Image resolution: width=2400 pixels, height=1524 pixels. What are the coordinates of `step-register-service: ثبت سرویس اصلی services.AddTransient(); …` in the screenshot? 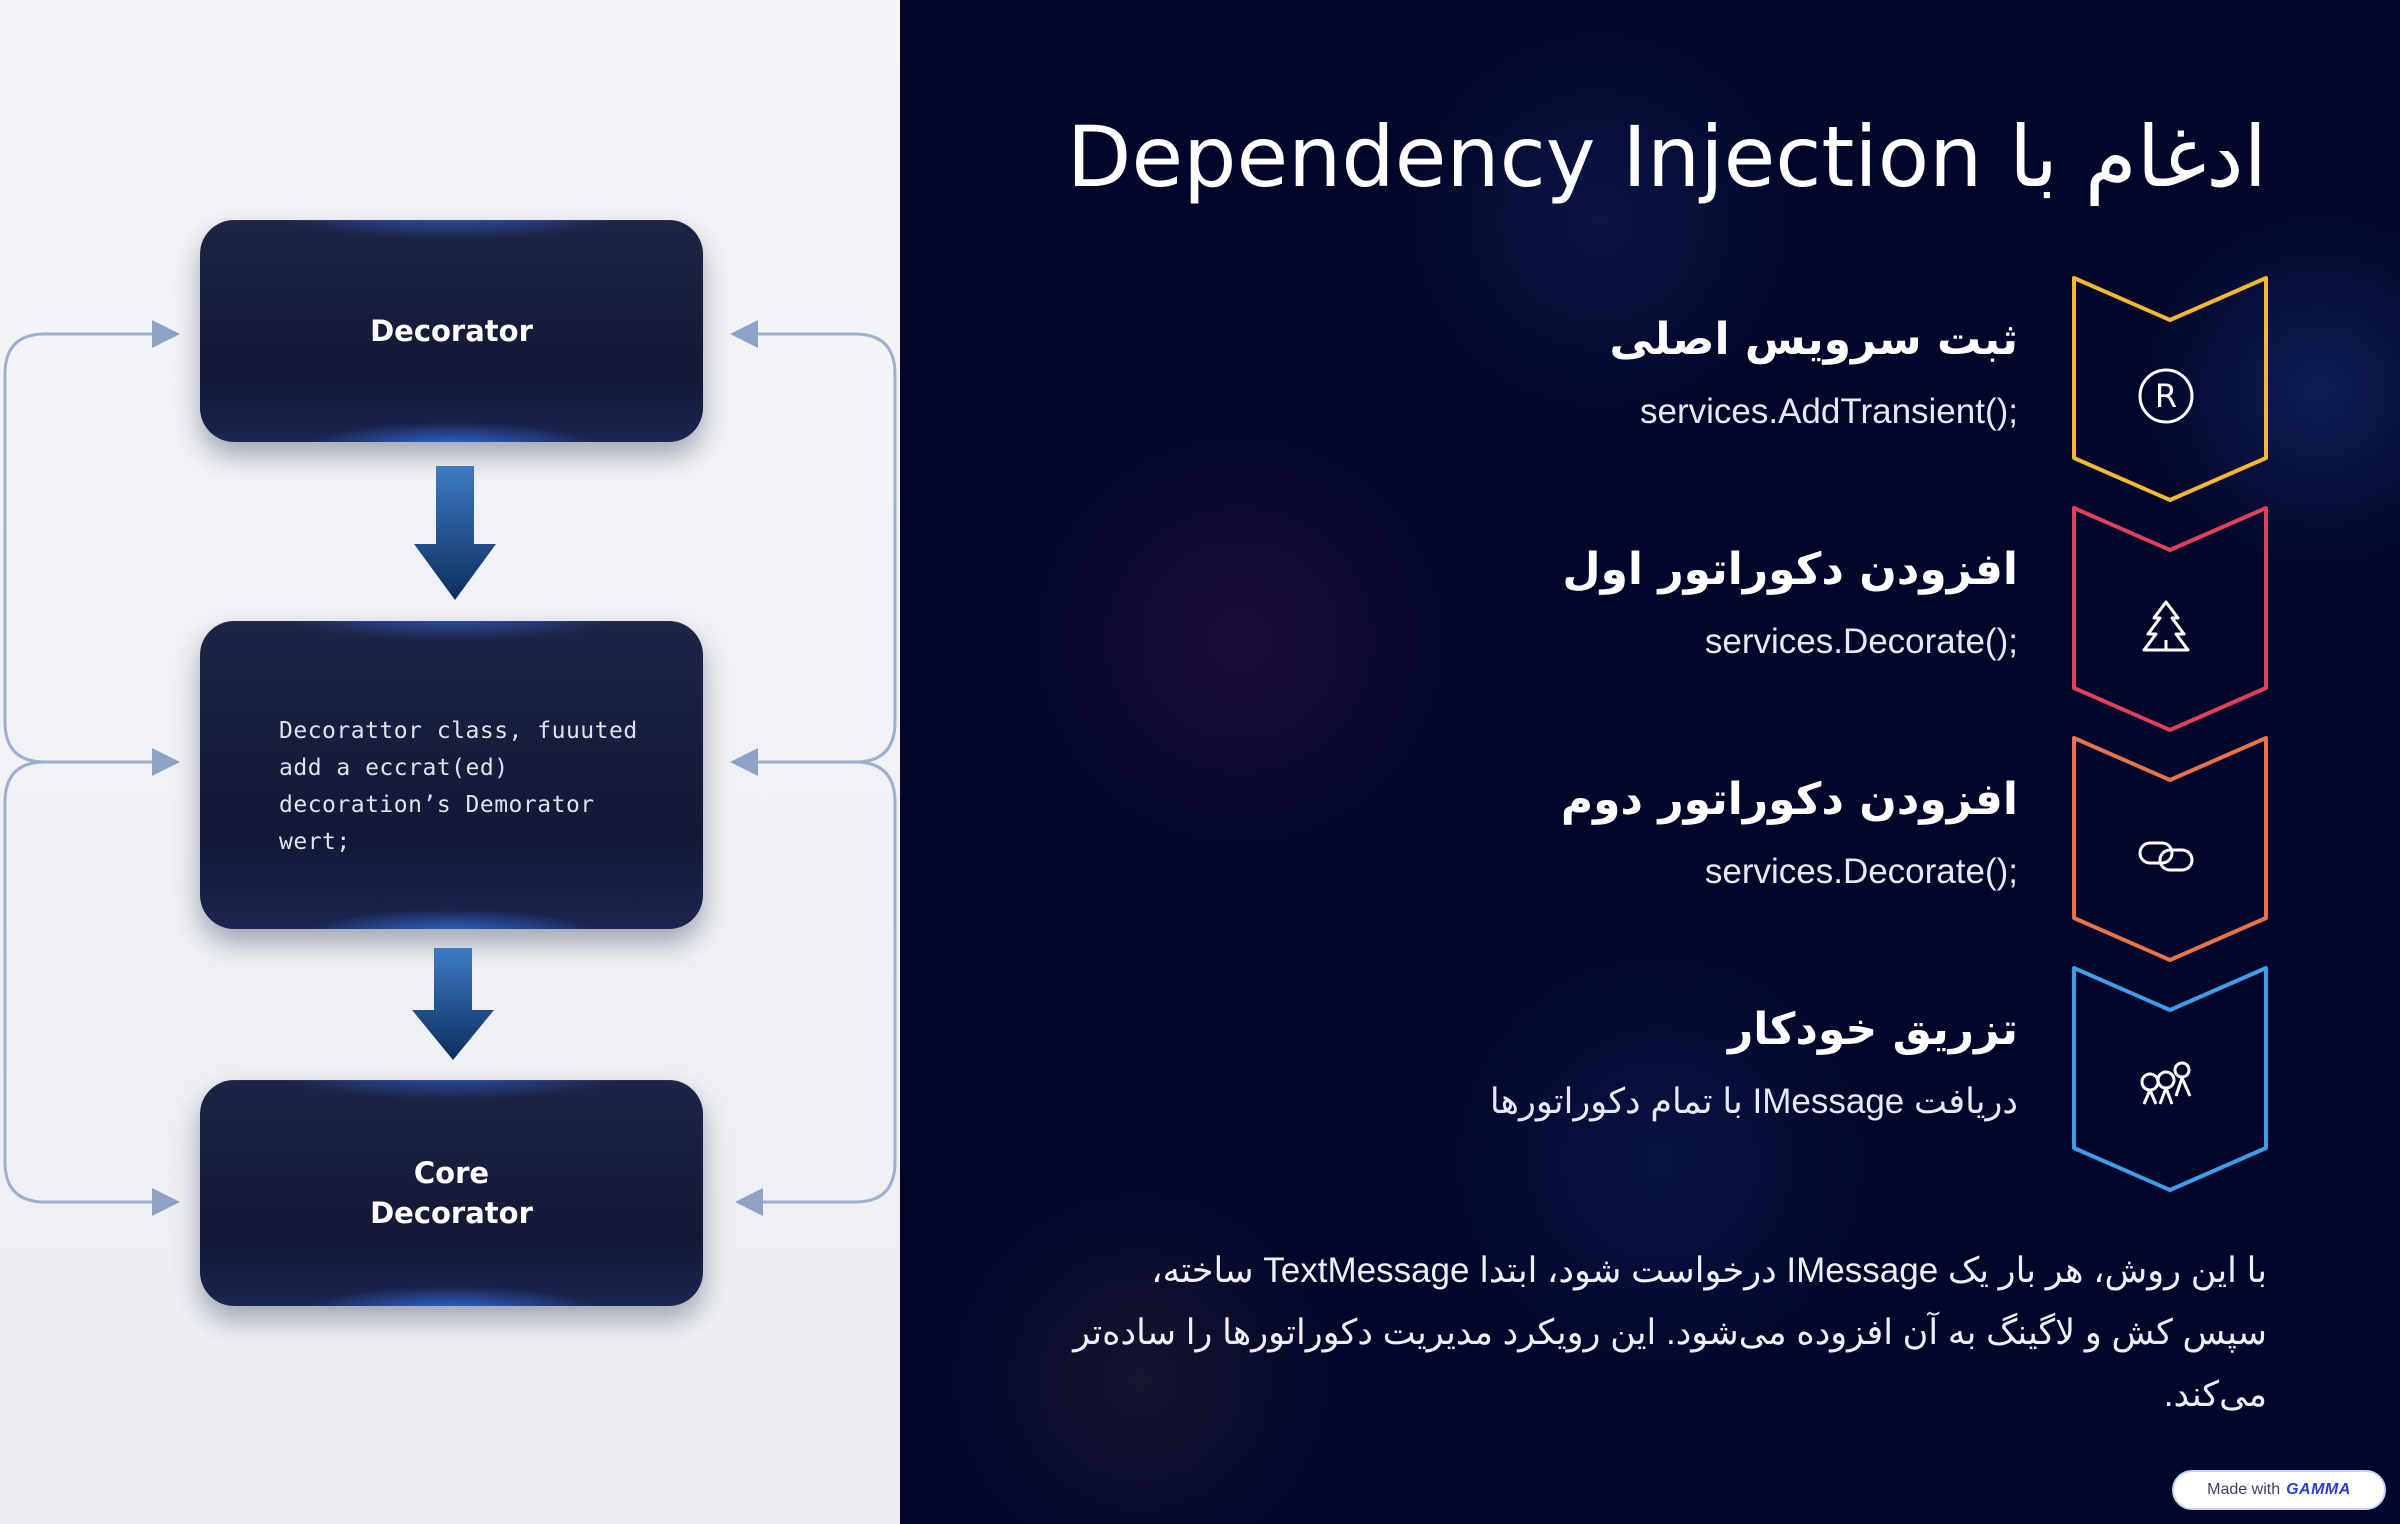 It's located at (1650, 409).